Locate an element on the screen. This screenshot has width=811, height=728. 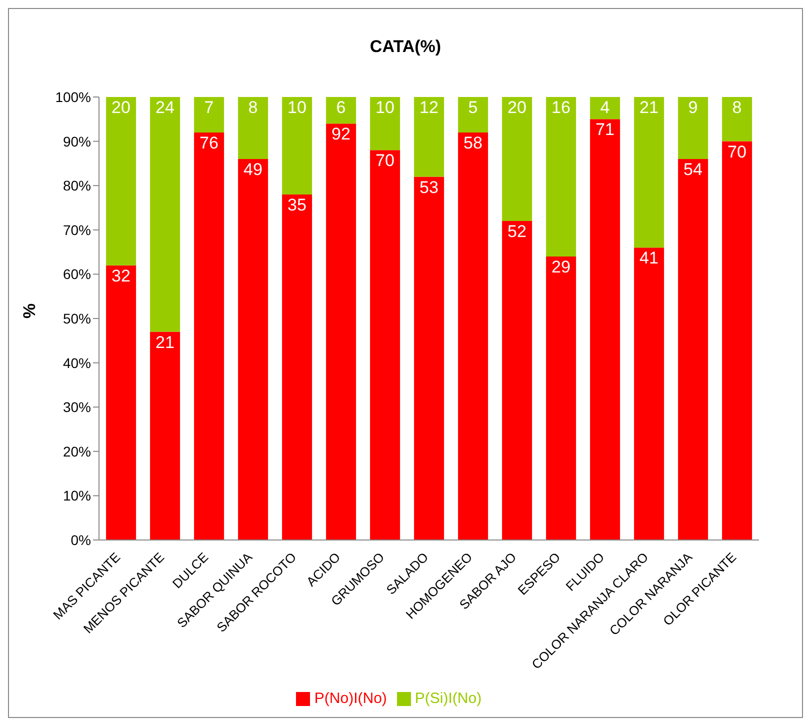
y-tick-label: 90% is located at coordinates (76, 141).